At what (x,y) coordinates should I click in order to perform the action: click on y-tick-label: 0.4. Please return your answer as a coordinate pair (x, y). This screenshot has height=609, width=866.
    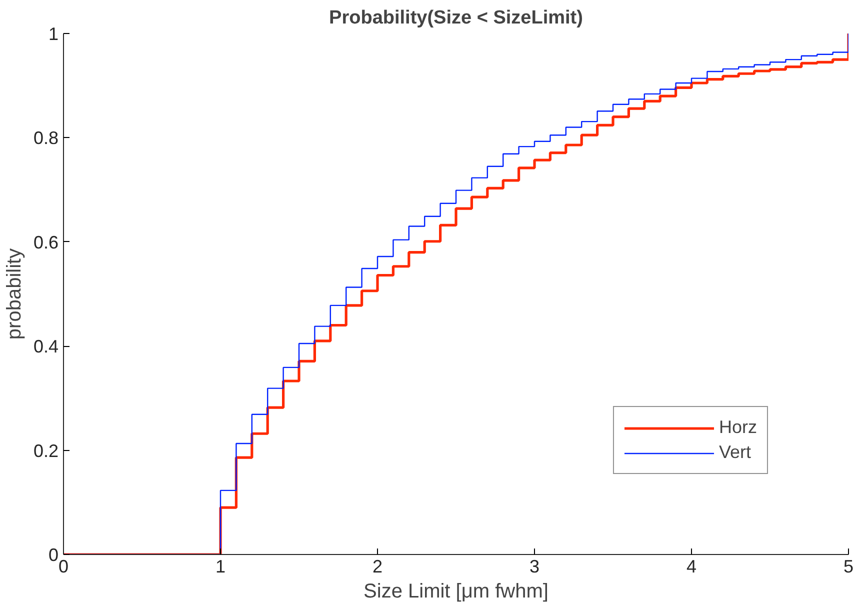
    Looking at the image, I should click on (46, 346).